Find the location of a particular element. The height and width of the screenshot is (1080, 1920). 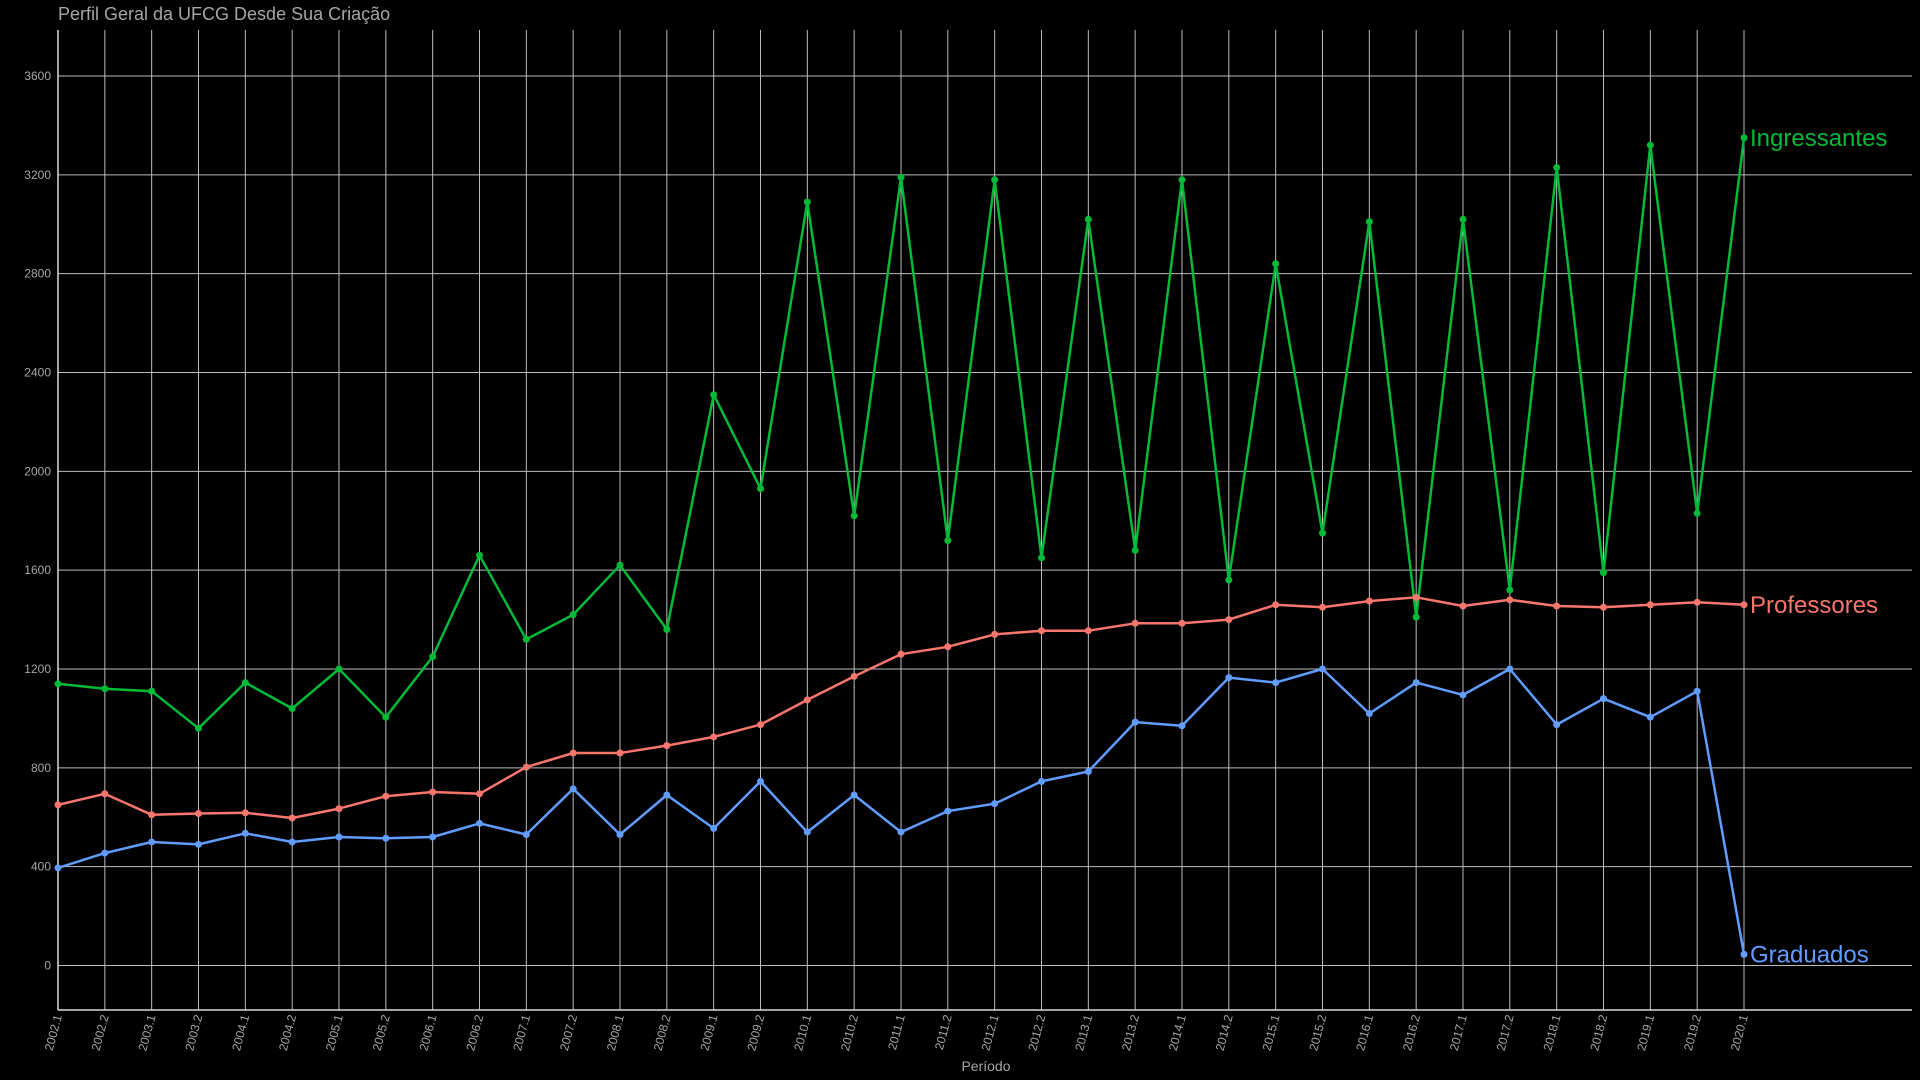

x-tick-label: 2009.1 is located at coordinates (709, 1032).